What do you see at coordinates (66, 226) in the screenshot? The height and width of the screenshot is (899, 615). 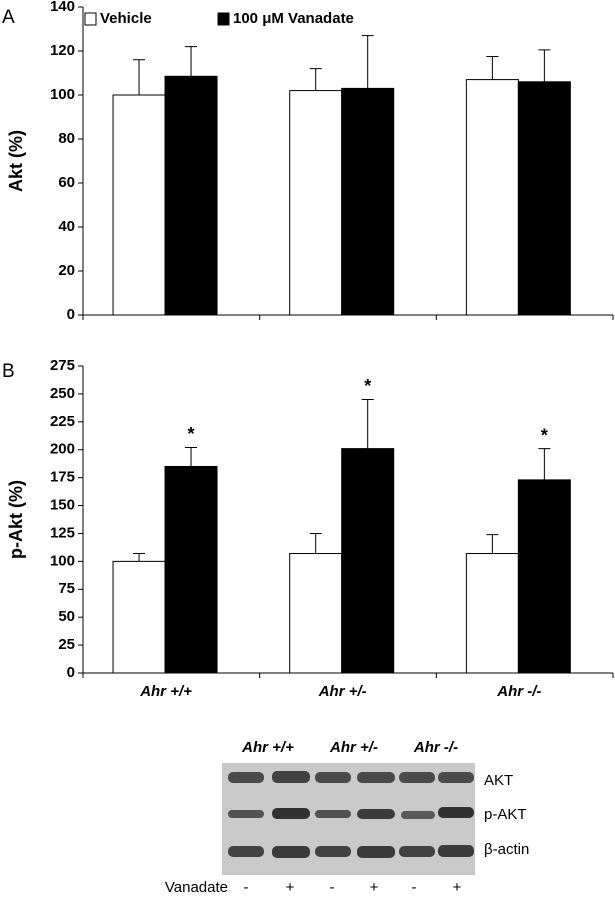 I see `y-tick-label: 40` at bounding box center [66, 226].